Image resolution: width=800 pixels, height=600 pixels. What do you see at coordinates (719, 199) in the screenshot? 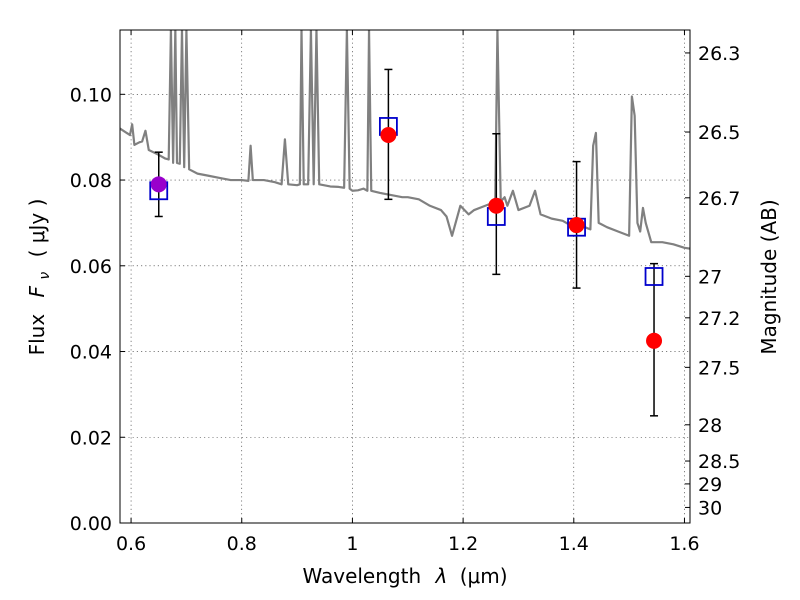
I see `mag-tick-label: 26.7` at bounding box center [719, 199].